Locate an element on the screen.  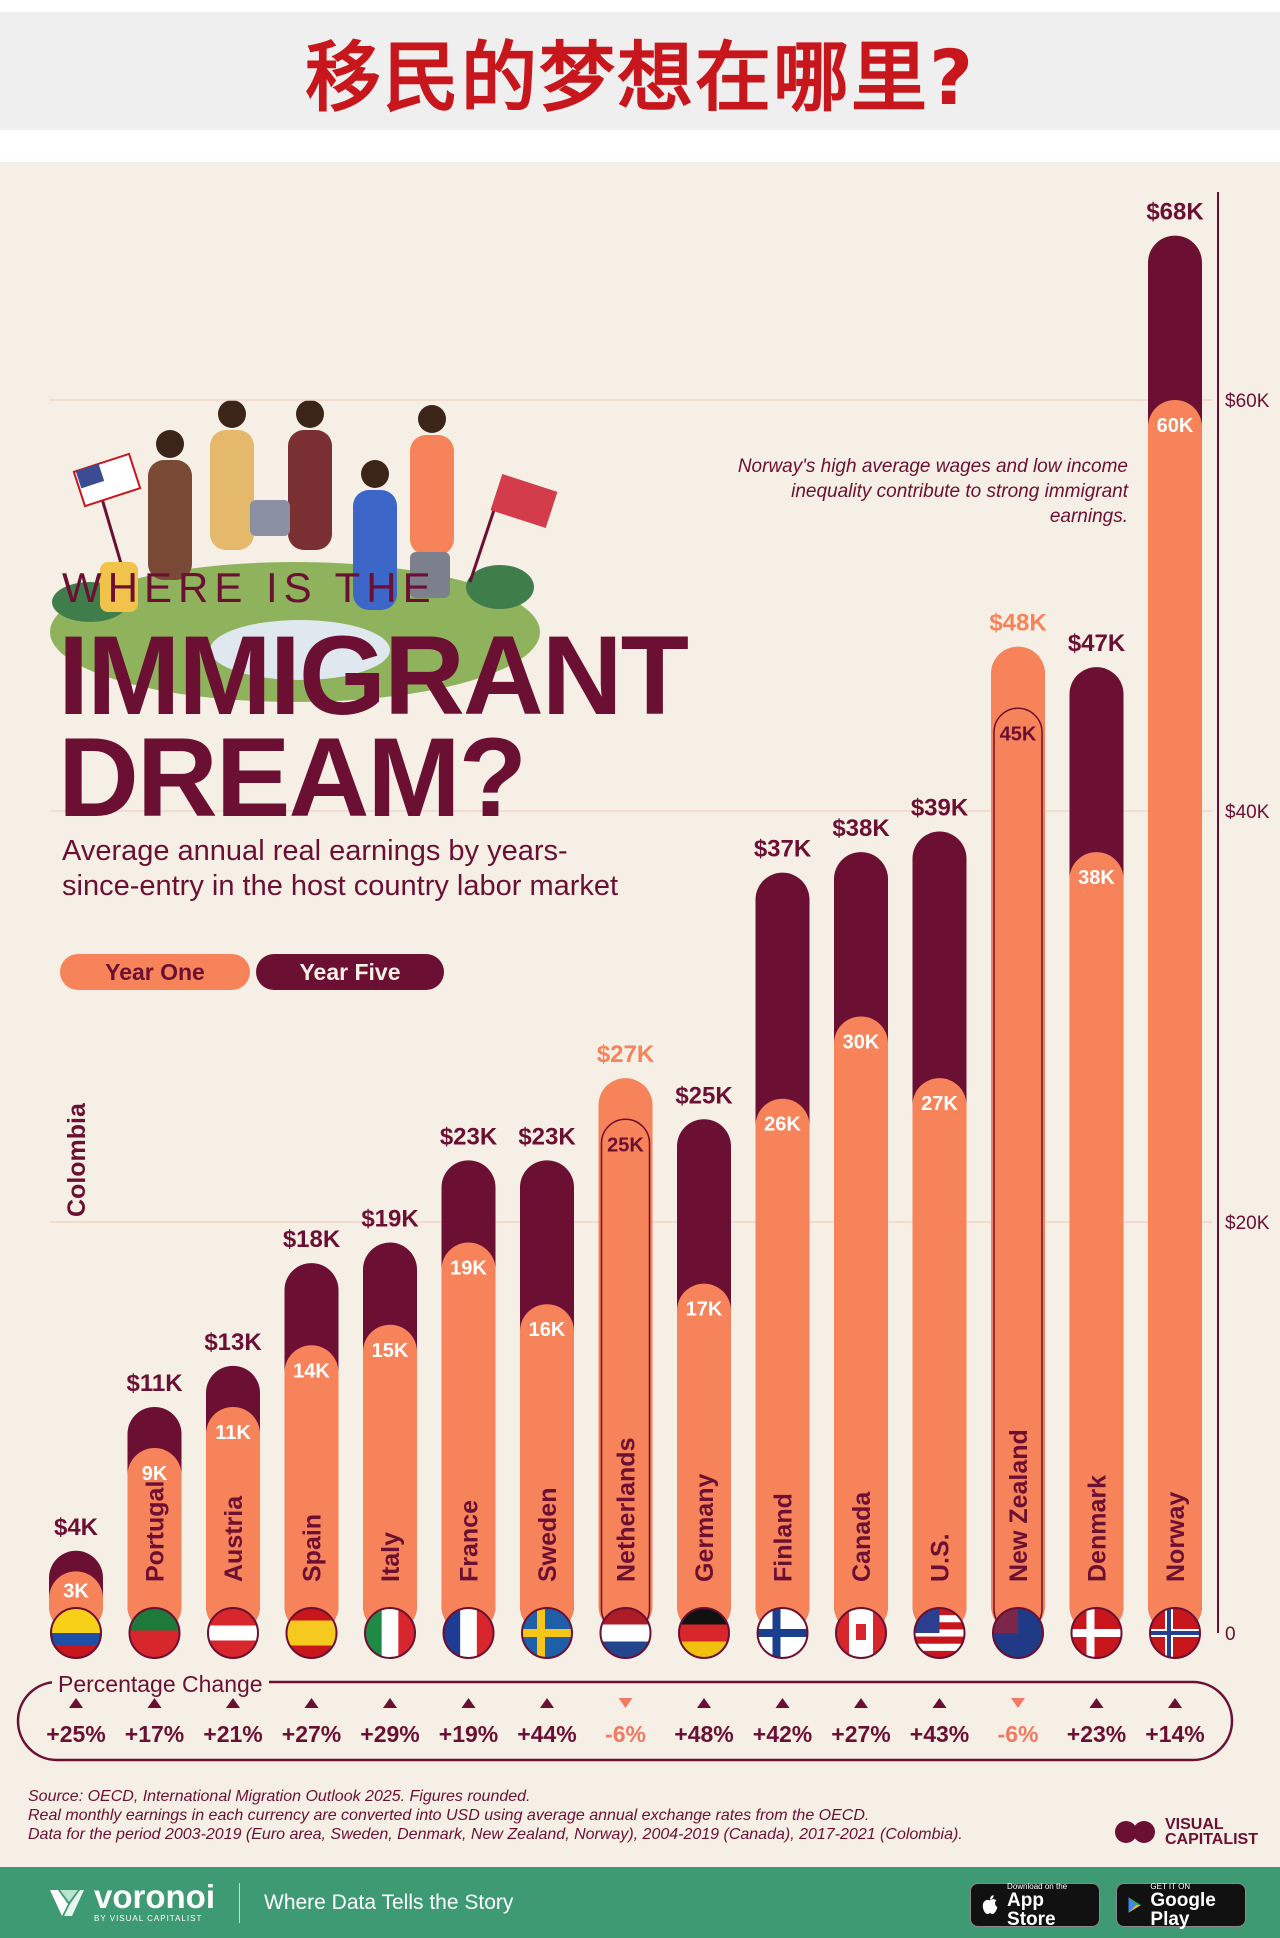
year-one-label: 45K is located at coordinates (1018, 734).